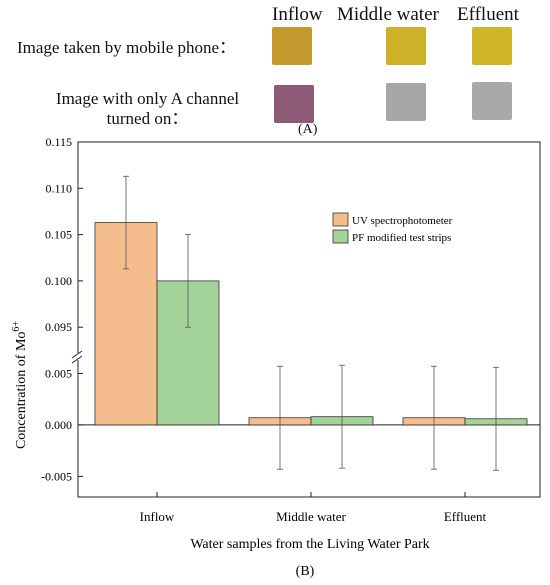 This screenshot has width=550, height=585. What do you see at coordinates (492, 101) in the screenshot?
I see `swatch-a-channel-effluent` at bounding box center [492, 101].